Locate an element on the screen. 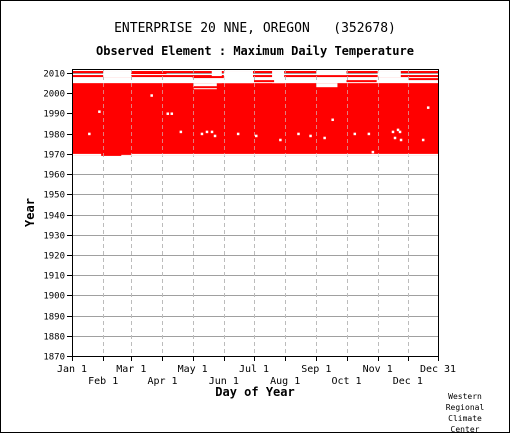  credit-line: Climate is located at coordinates (465, 418).